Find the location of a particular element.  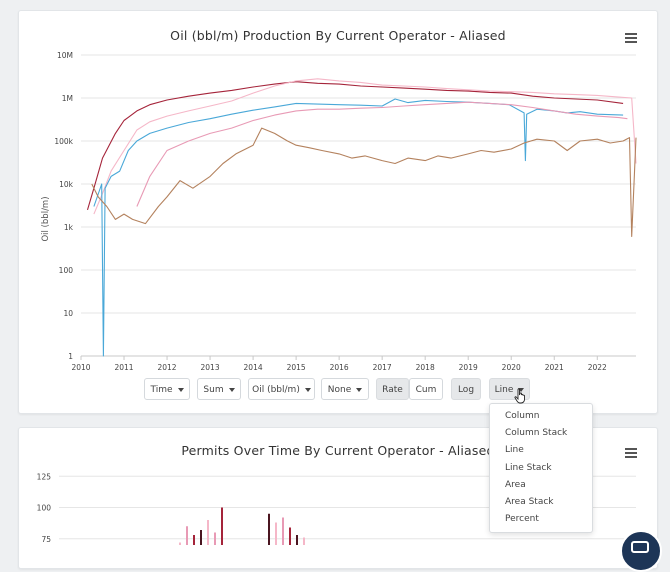

x-tick-label: 2020 is located at coordinates (511, 367).